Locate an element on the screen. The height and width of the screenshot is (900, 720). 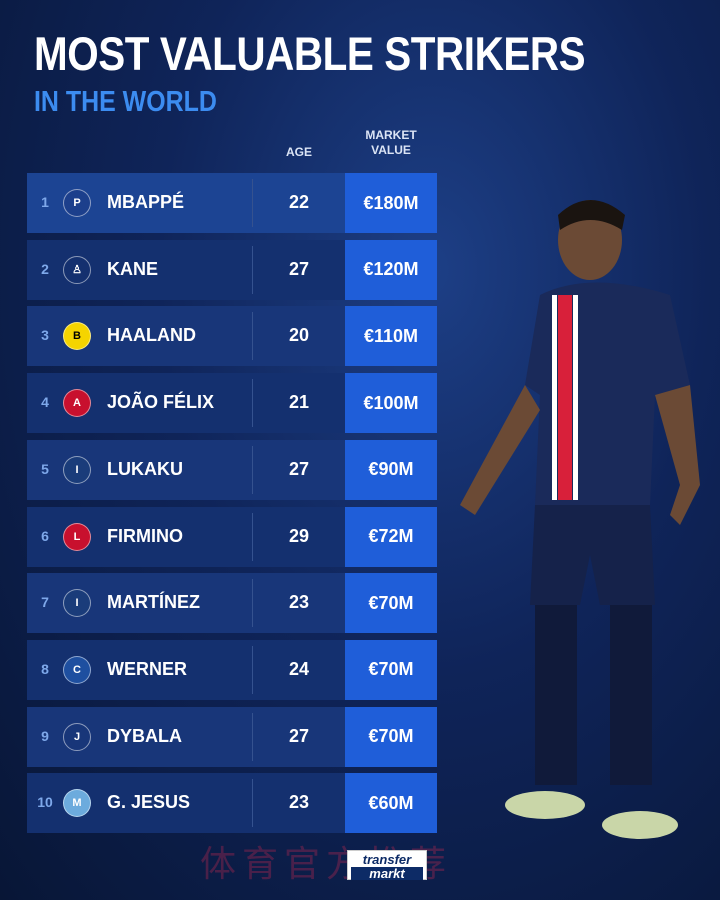
table-row: 3 B HAALAND 20 €110M is located at coordinates (232, 336).